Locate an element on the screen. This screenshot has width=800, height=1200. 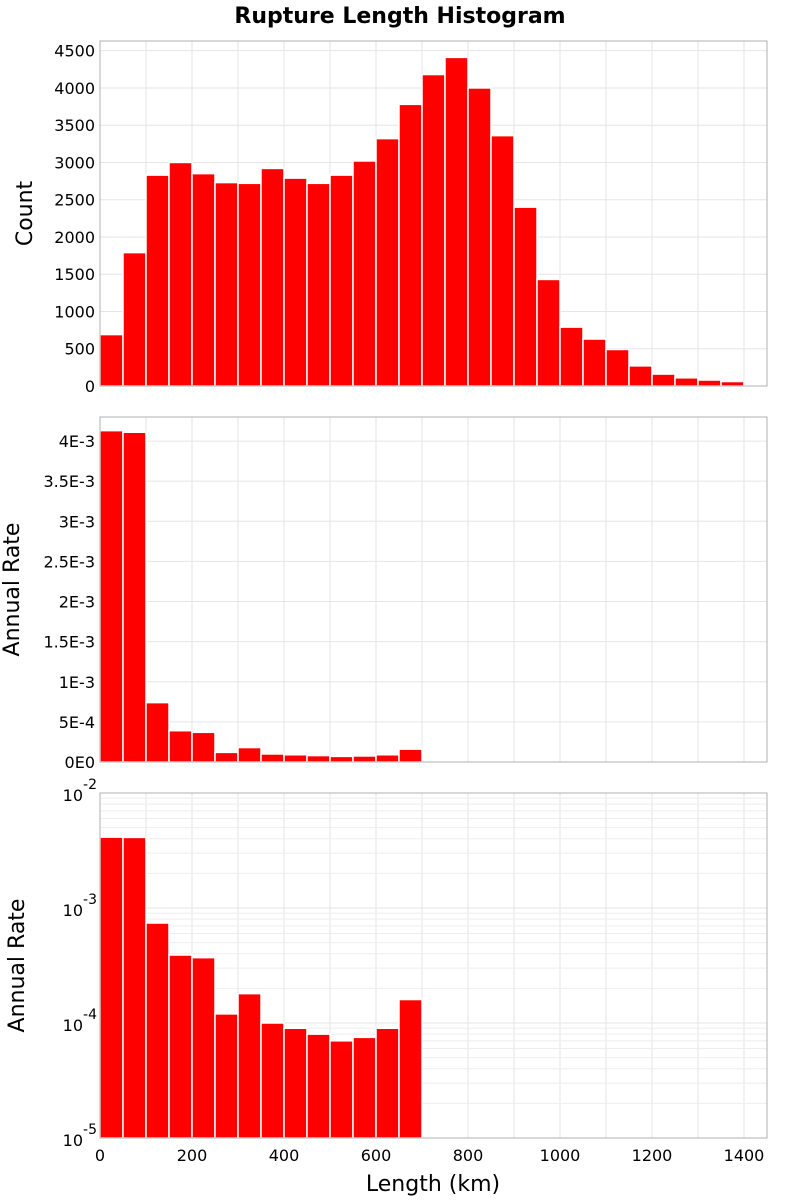
x-tick-label: 600 is located at coordinates (376, 1155).